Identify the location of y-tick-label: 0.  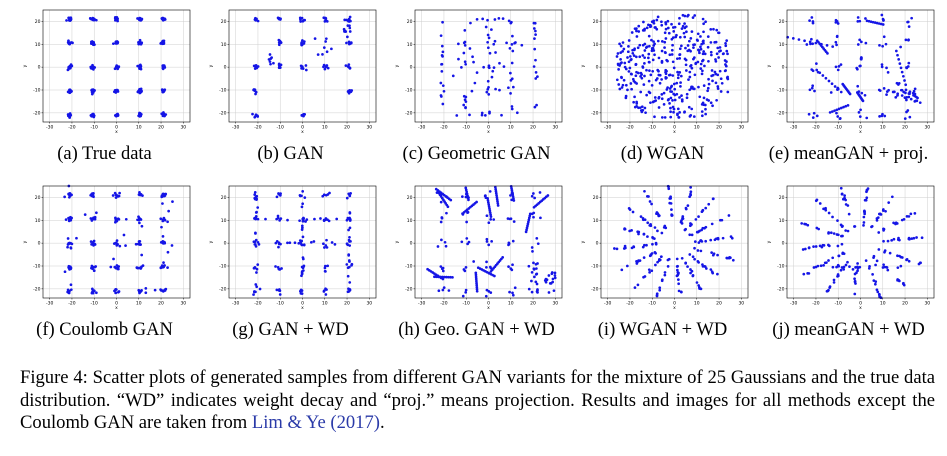
(597, 68).